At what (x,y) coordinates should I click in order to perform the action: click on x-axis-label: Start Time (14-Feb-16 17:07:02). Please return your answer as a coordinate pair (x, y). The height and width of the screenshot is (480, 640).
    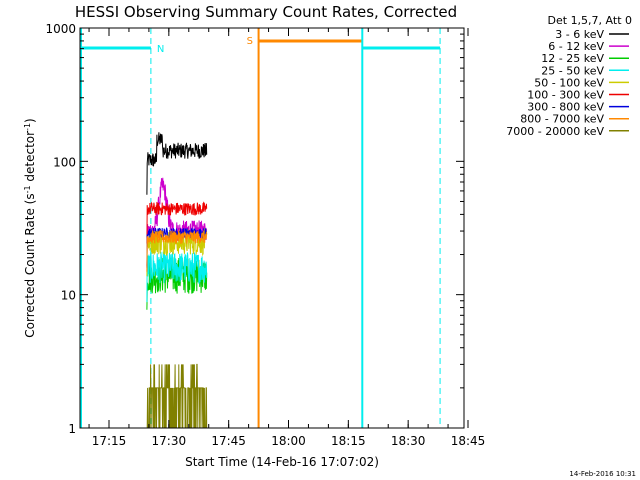
    Looking at the image, I should click on (282, 462).